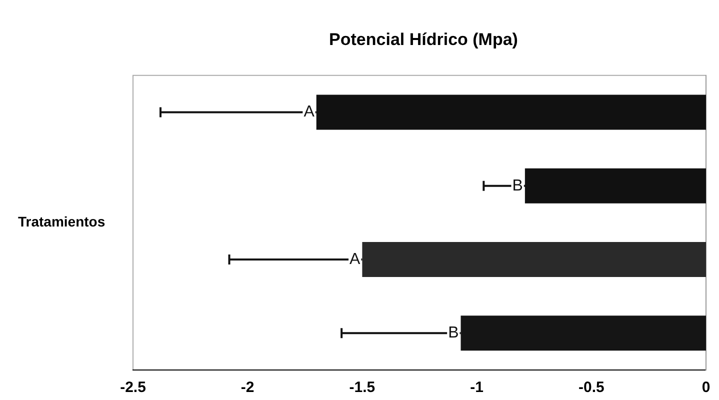  I want to click on x-tick-label: 0, so click(706, 387).